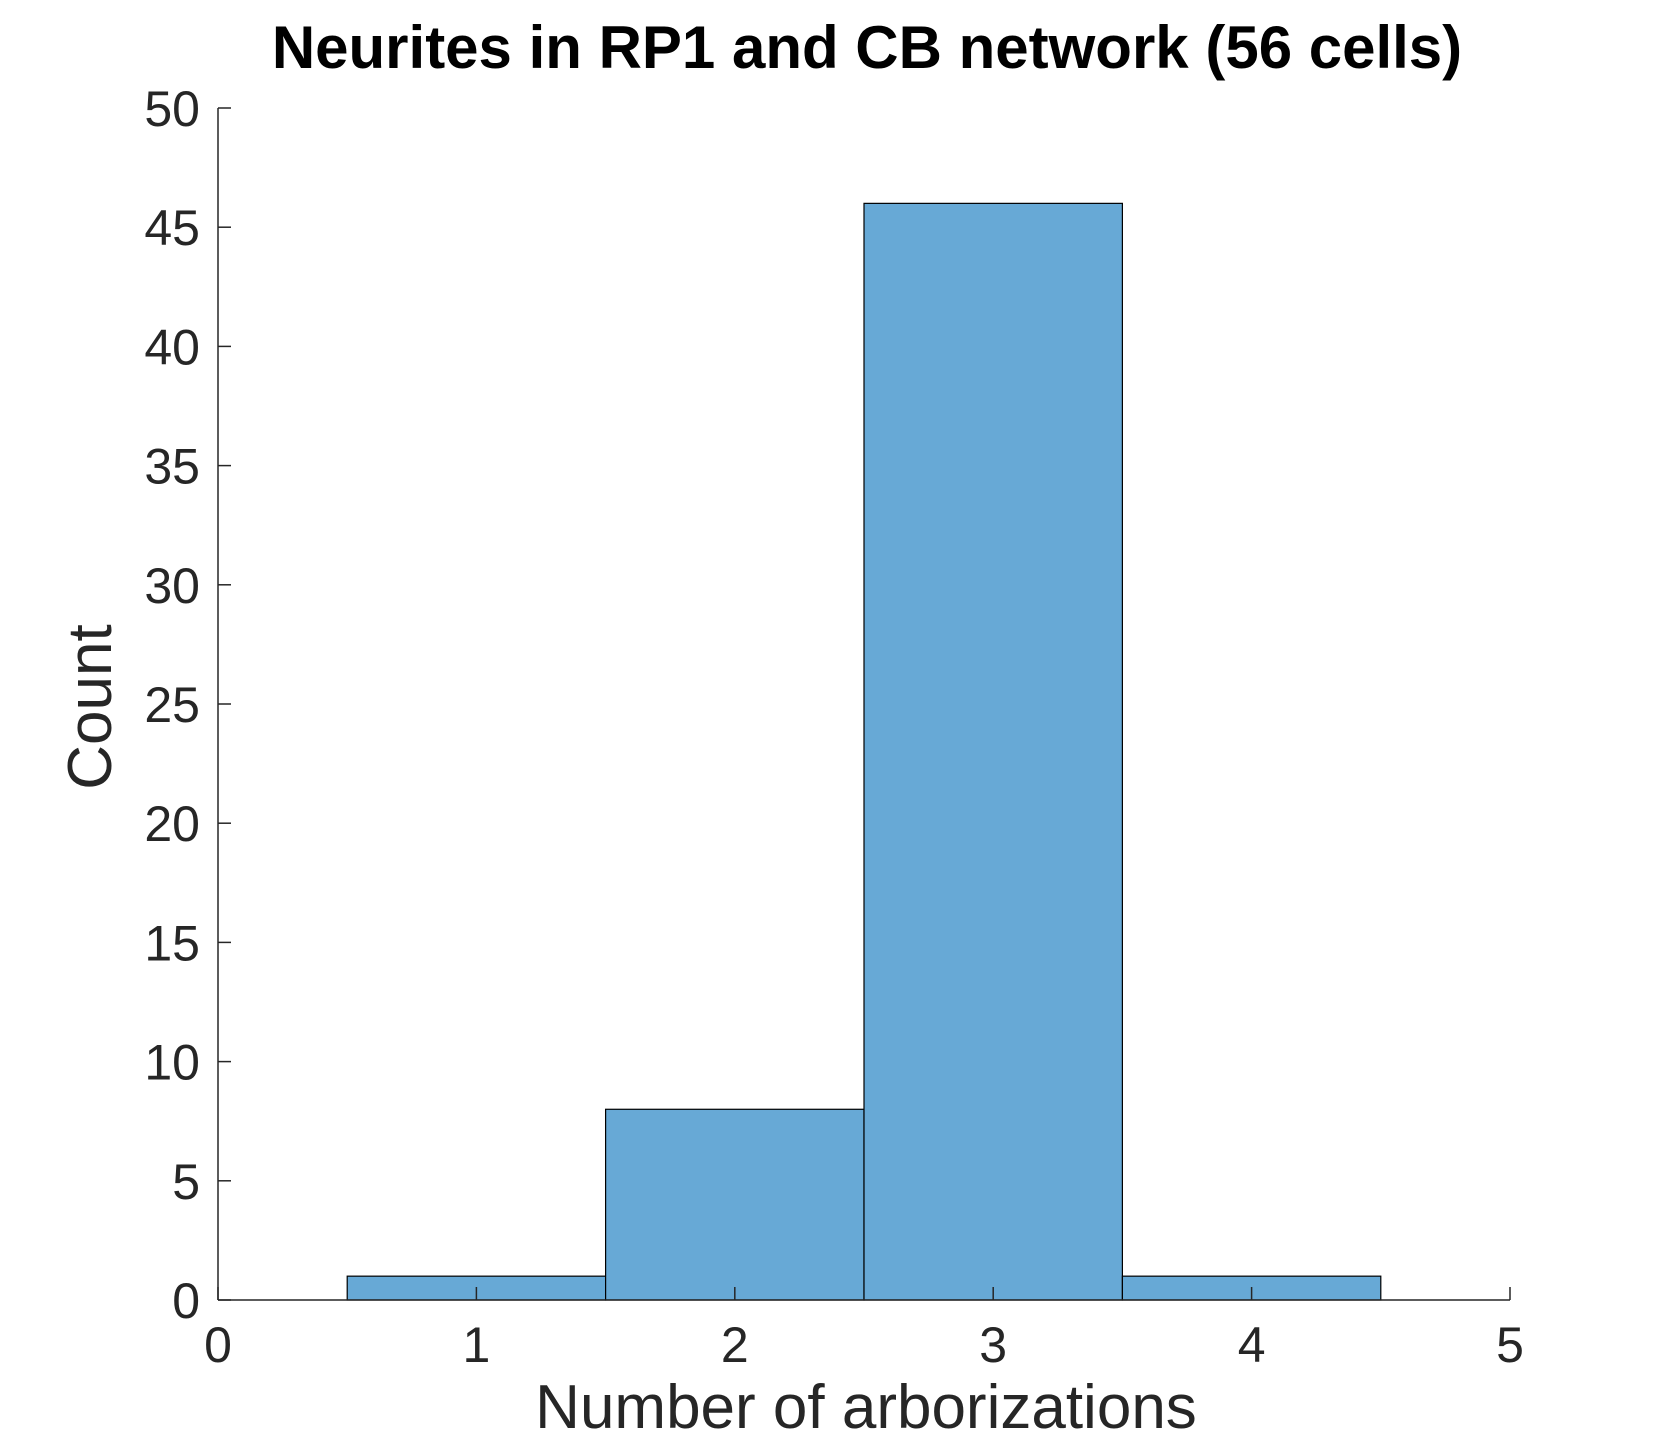  I want to click on y-tick-label-30: 30, so click(172, 586).